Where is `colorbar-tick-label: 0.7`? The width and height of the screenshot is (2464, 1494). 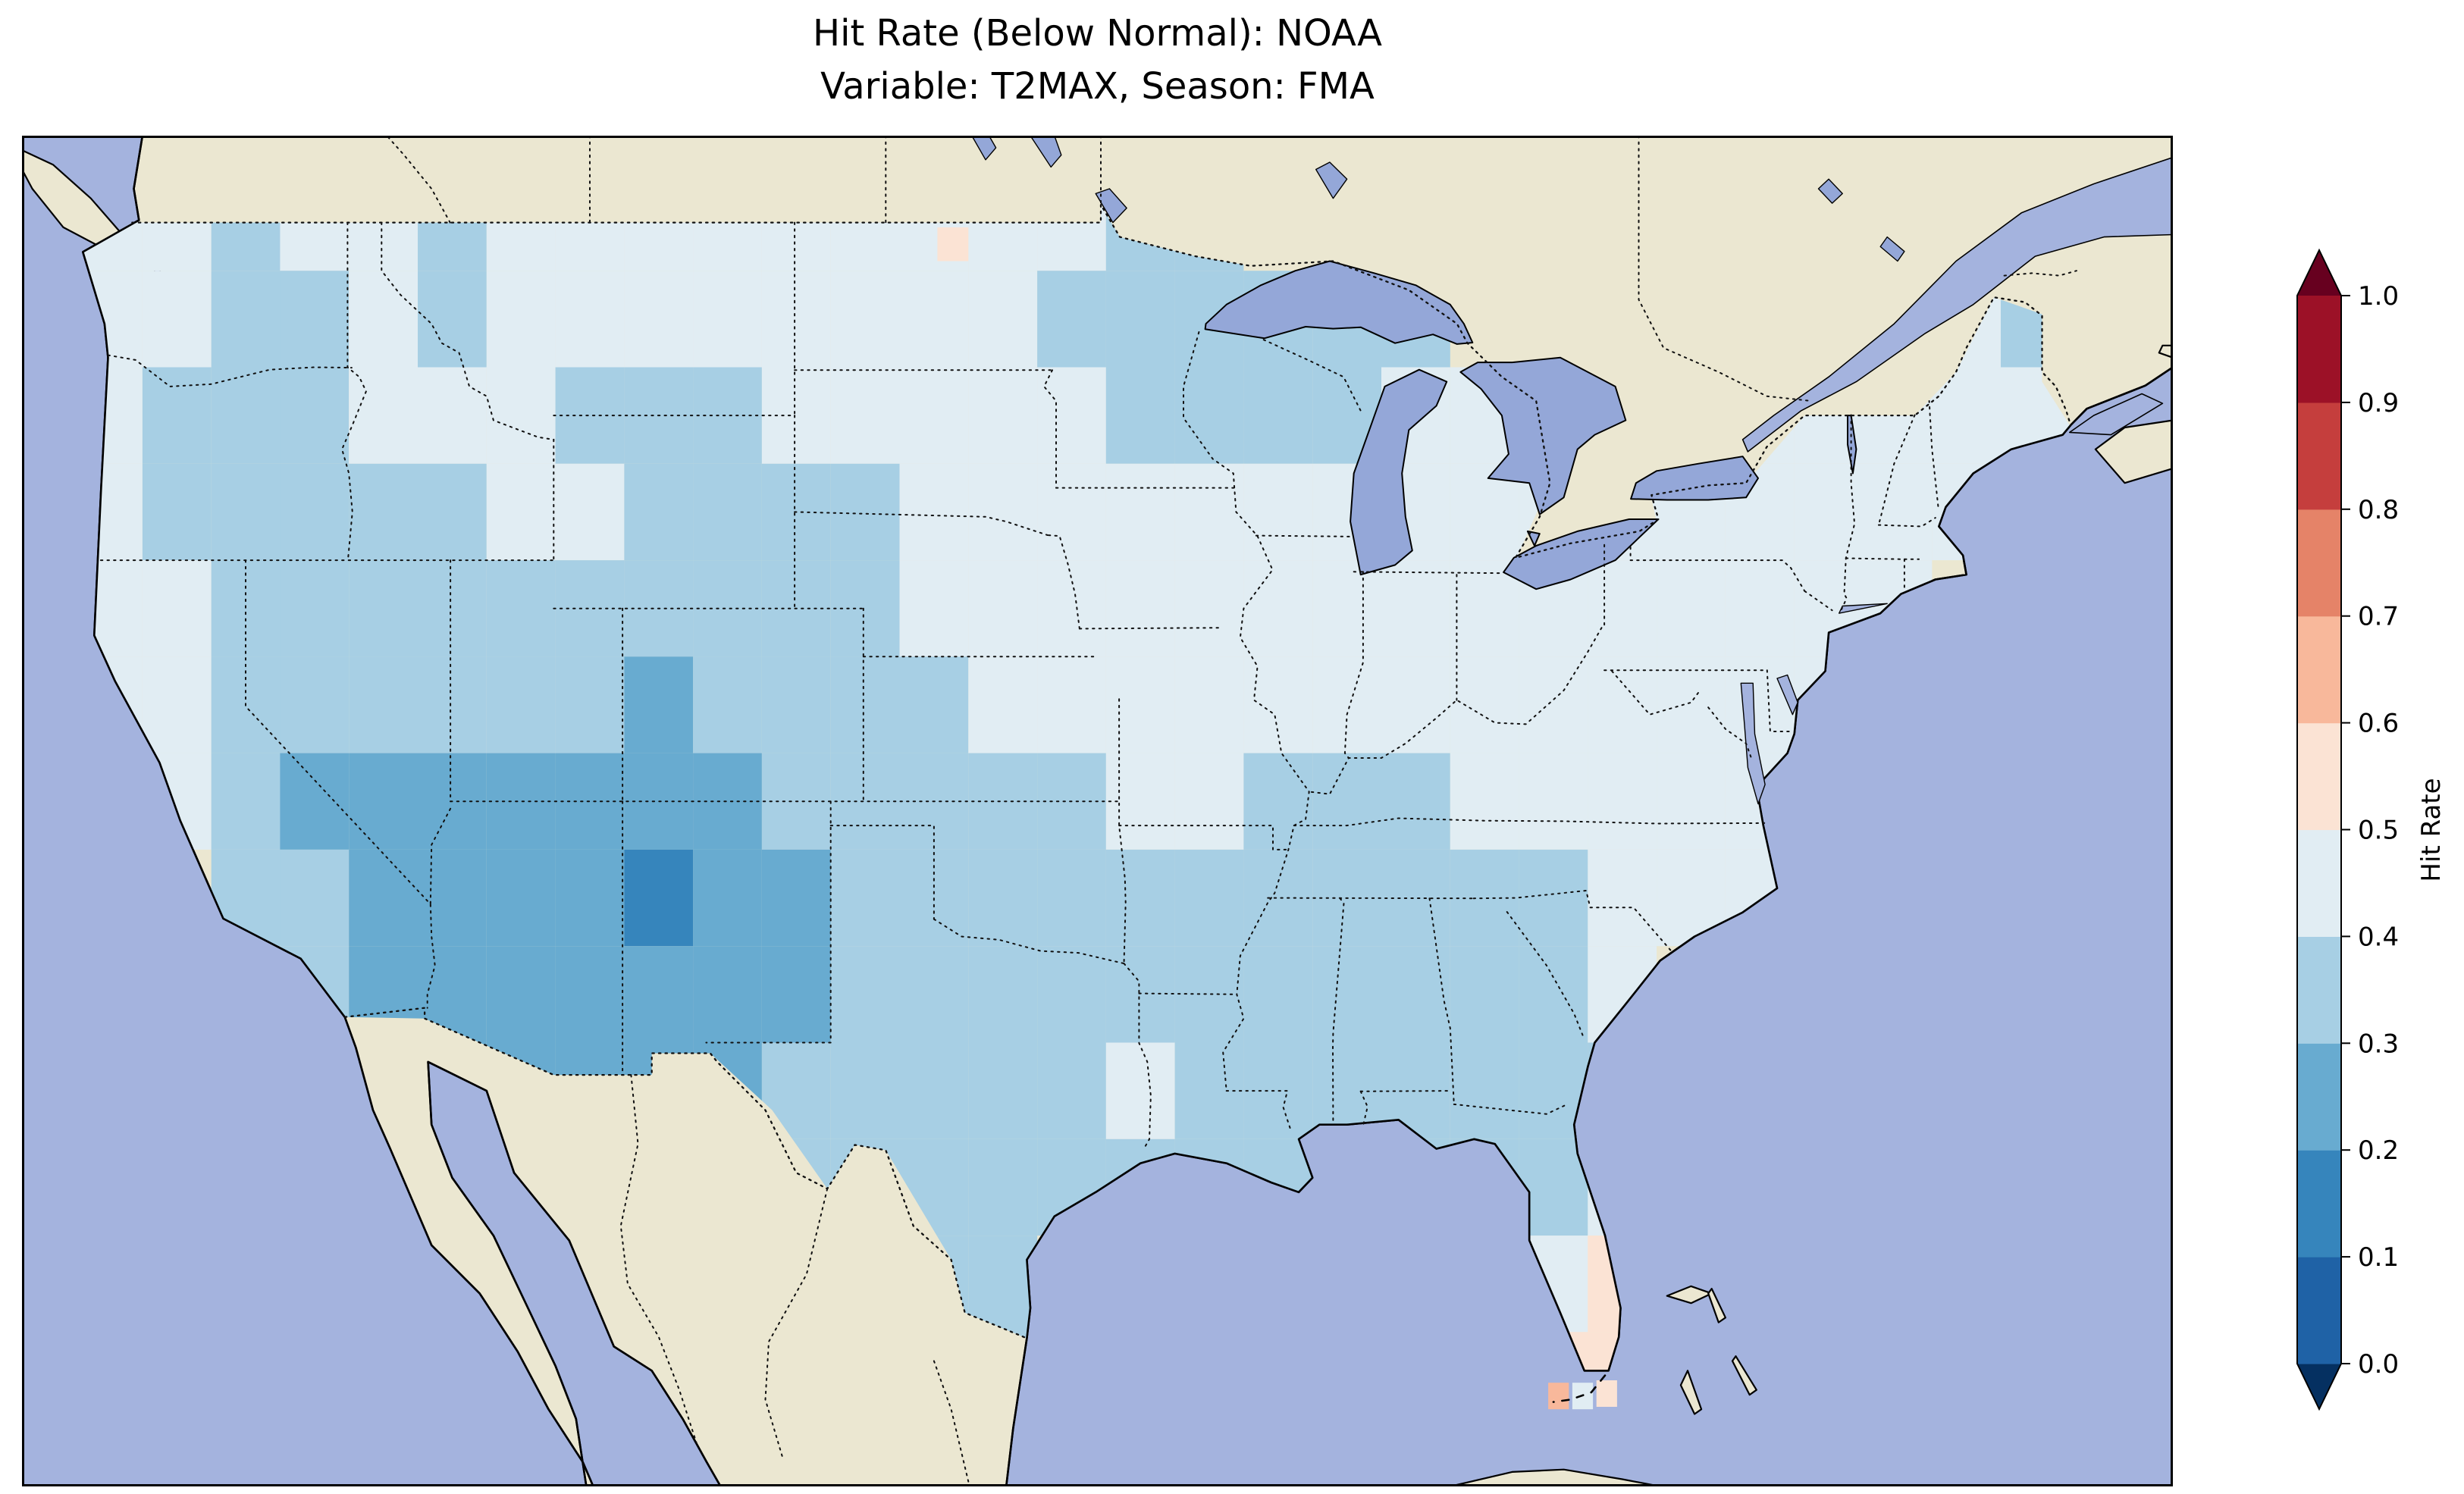
colorbar-tick-label: 0.7 is located at coordinates (2378, 617).